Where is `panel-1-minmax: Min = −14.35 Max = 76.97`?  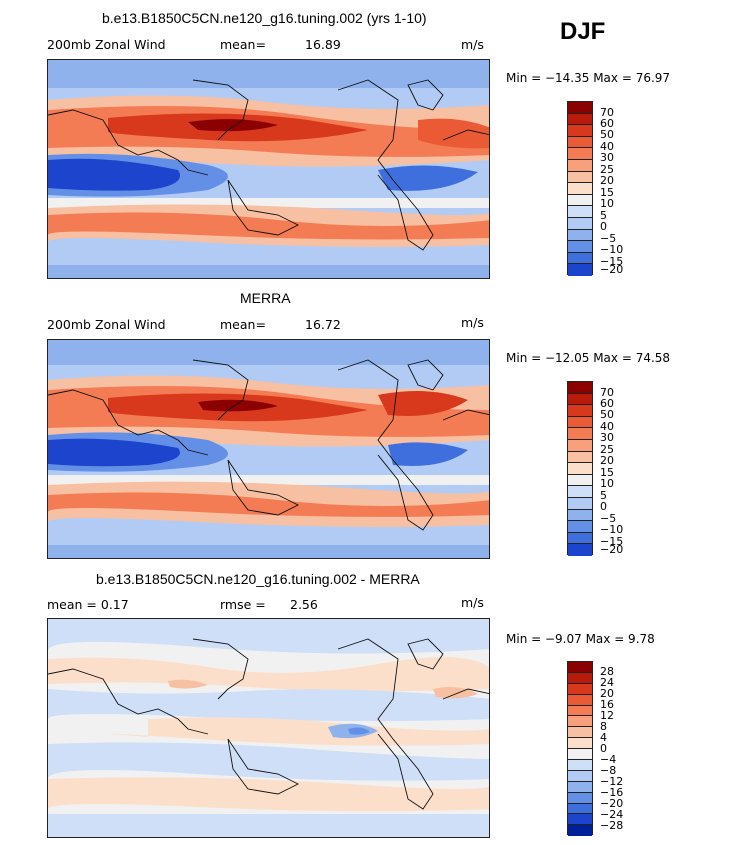
panel-1-minmax: Min = −14.35 Max = 76.97 is located at coordinates (588, 78).